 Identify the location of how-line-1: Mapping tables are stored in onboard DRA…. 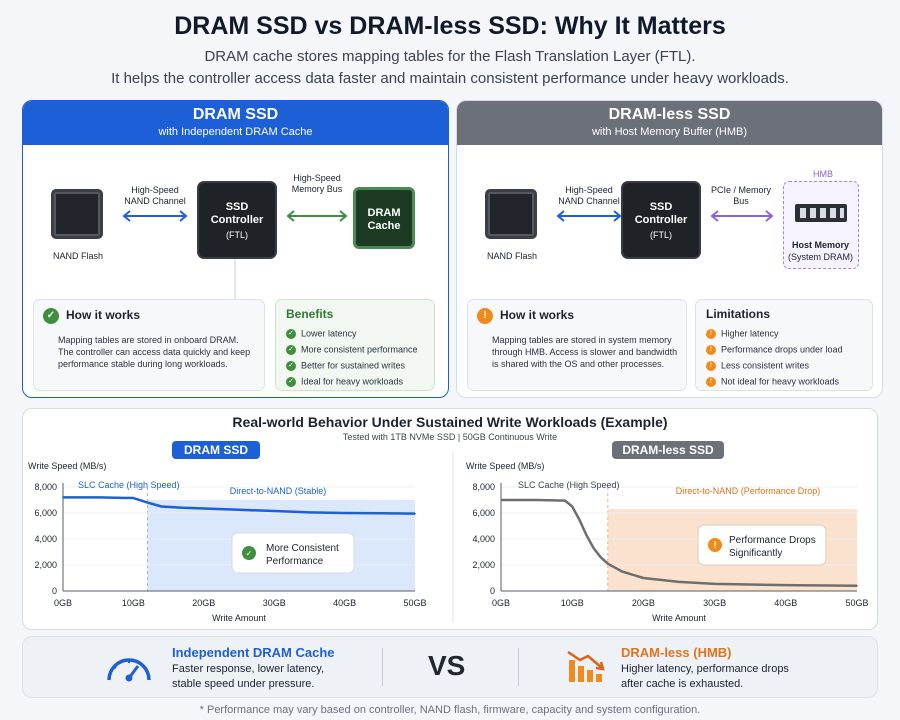
(148, 340).